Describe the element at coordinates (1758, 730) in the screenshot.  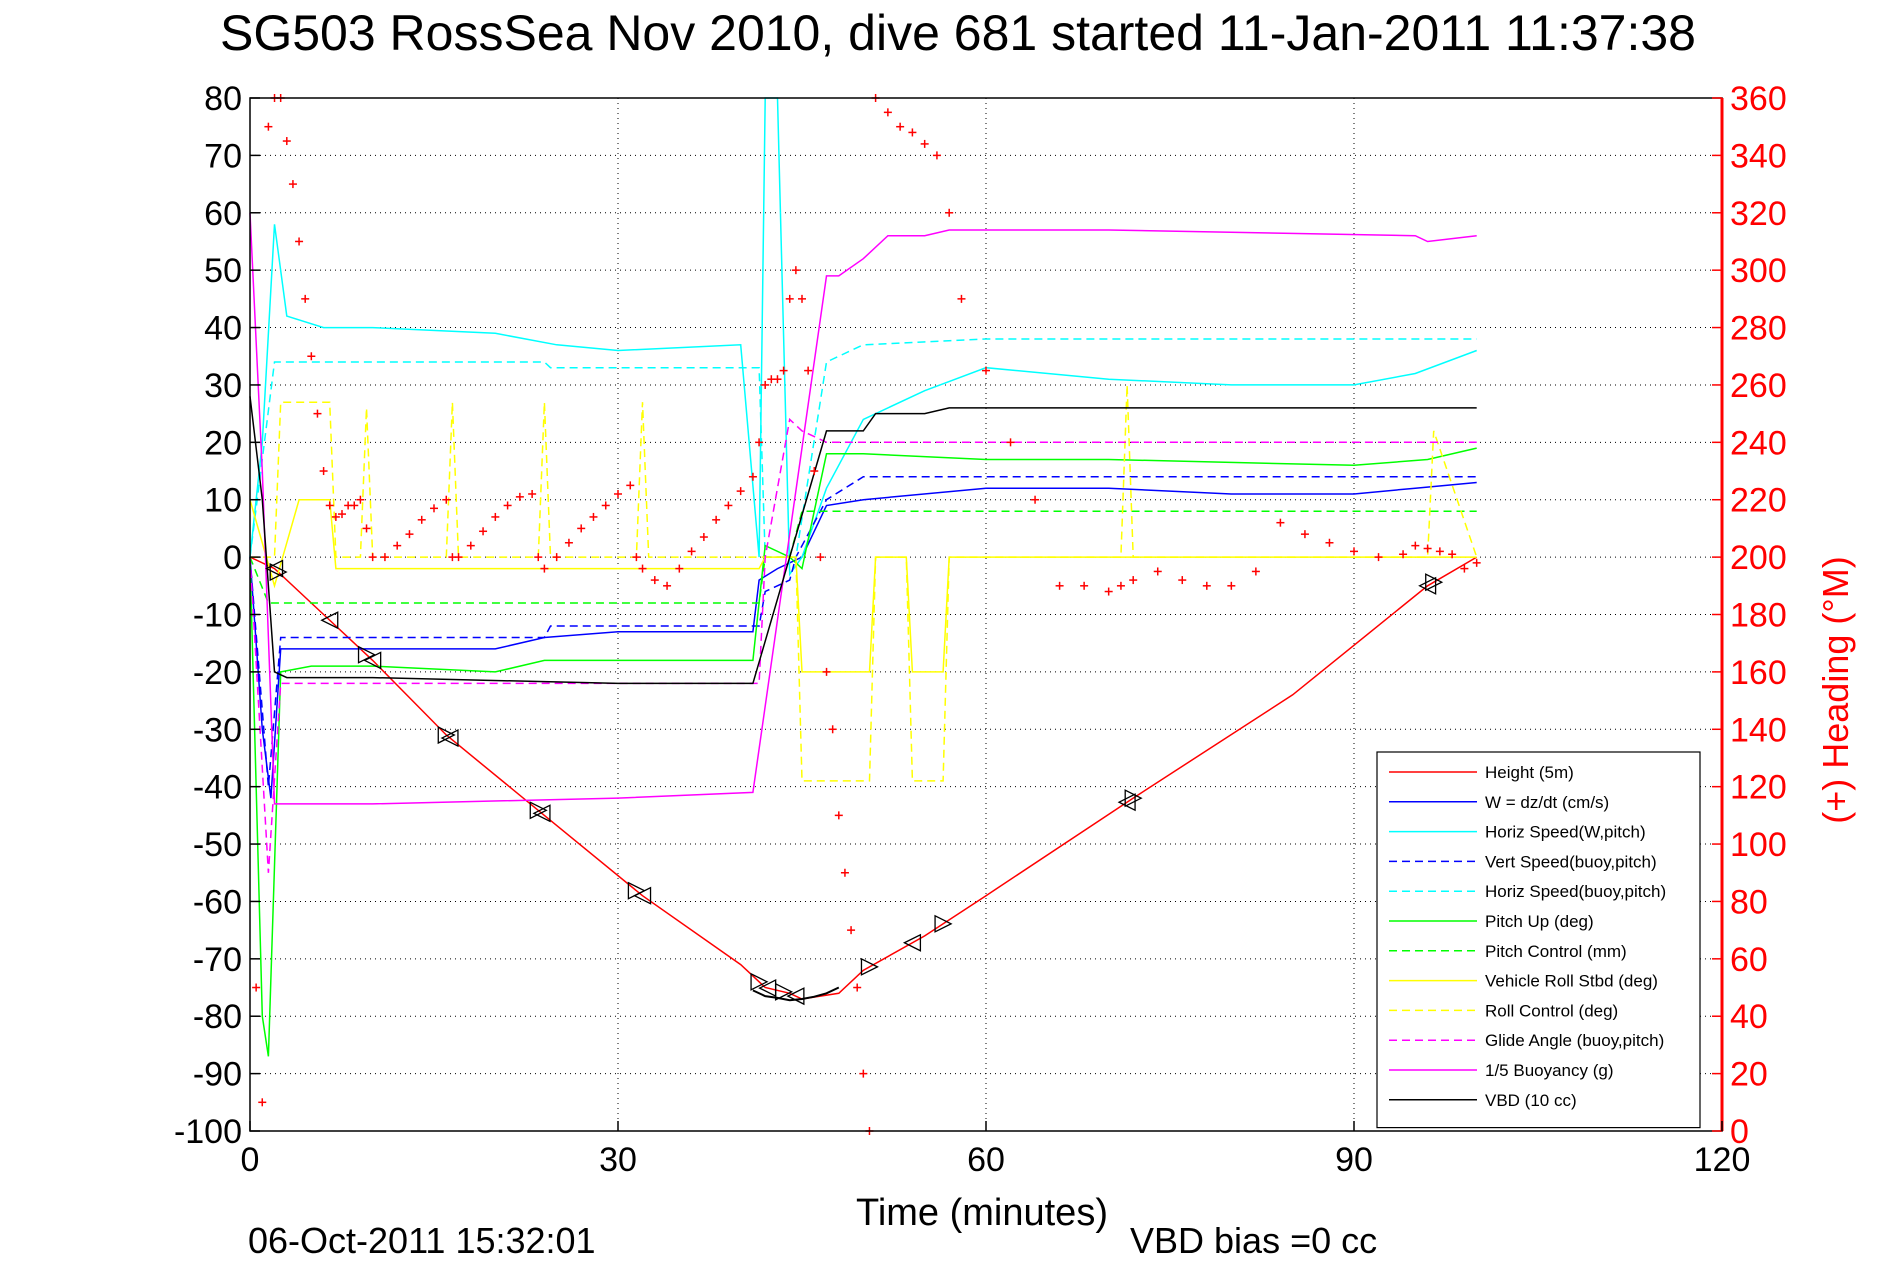
I see `right-tick-label: 140` at that location.